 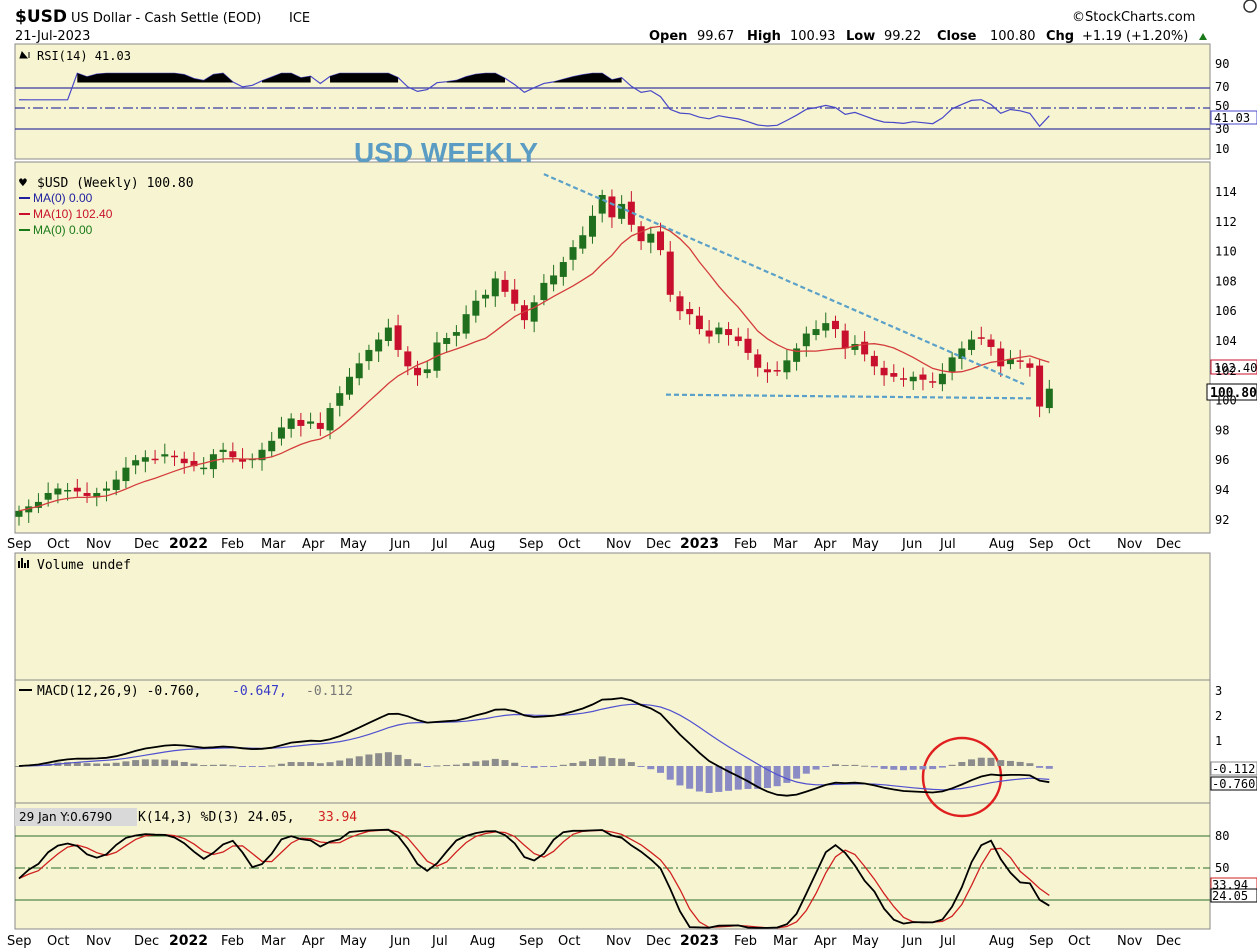 What do you see at coordinates (1231, 392) in the screenshot?
I see `close-value-tag` at bounding box center [1231, 392].